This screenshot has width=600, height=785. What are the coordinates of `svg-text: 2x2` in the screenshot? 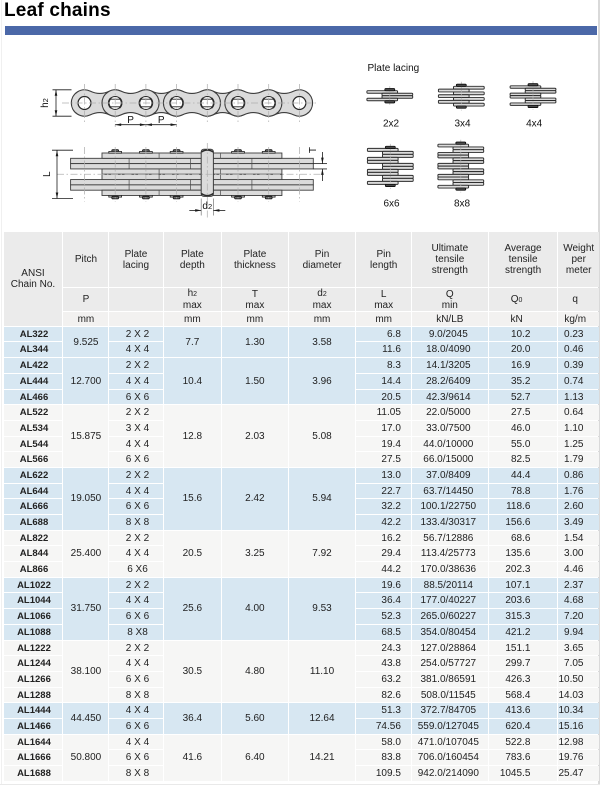 It's located at (391, 124).